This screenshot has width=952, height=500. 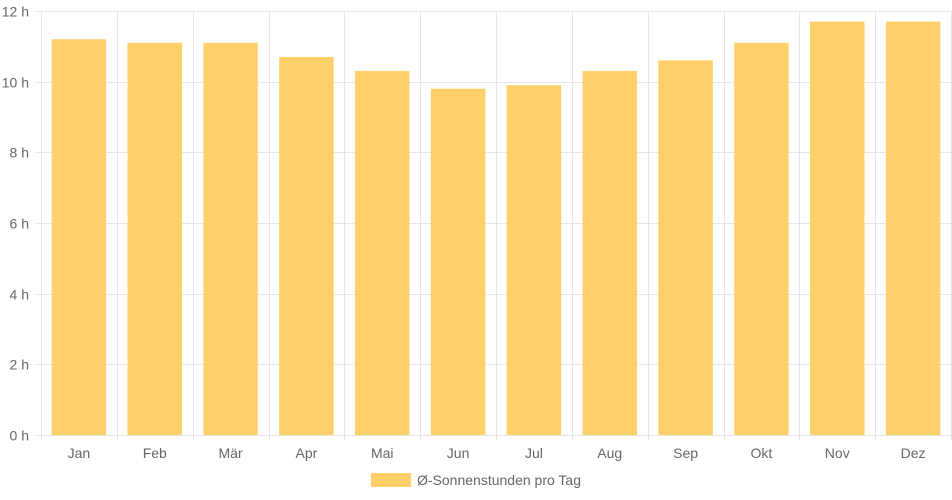 What do you see at coordinates (19, 153) in the screenshot?
I see `y-tick-label: 8 h` at bounding box center [19, 153].